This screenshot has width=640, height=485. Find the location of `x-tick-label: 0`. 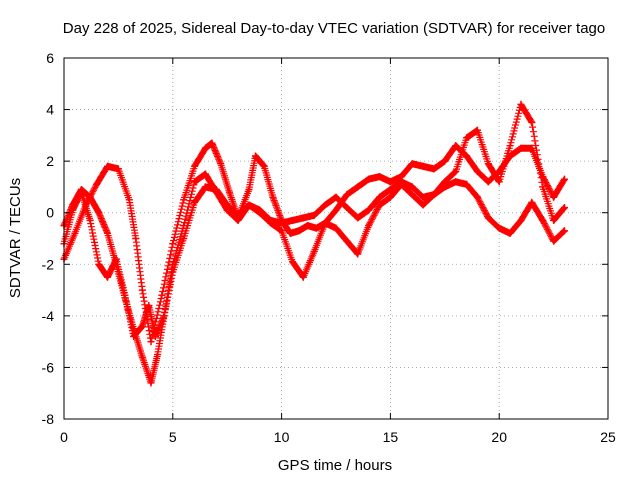

x-tick-label: 0 is located at coordinates (64, 437).